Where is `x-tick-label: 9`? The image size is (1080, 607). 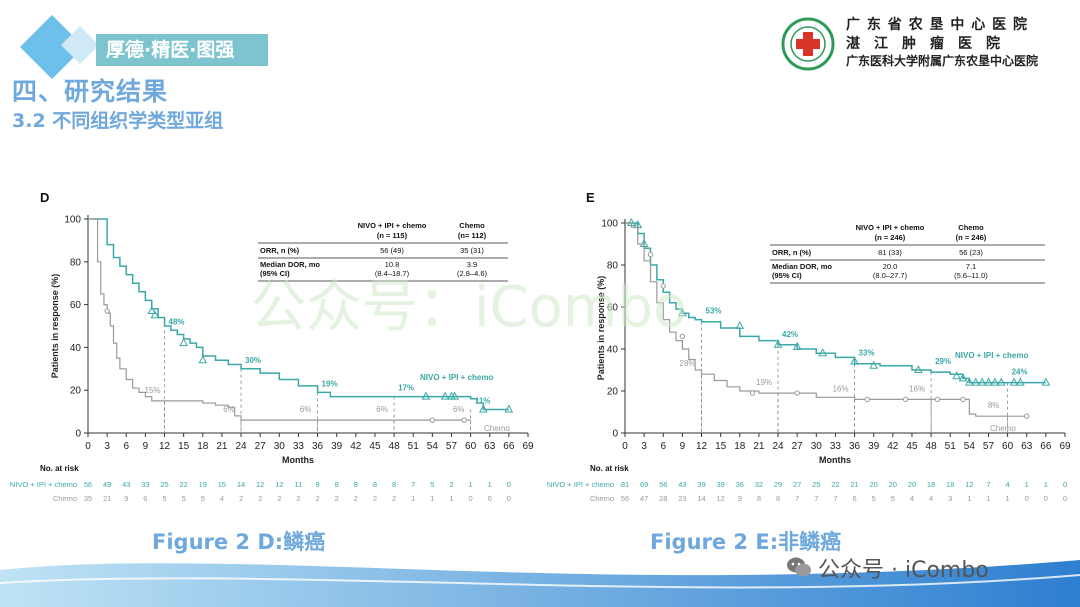 x-tick-label: 9 is located at coordinates (146, 446).